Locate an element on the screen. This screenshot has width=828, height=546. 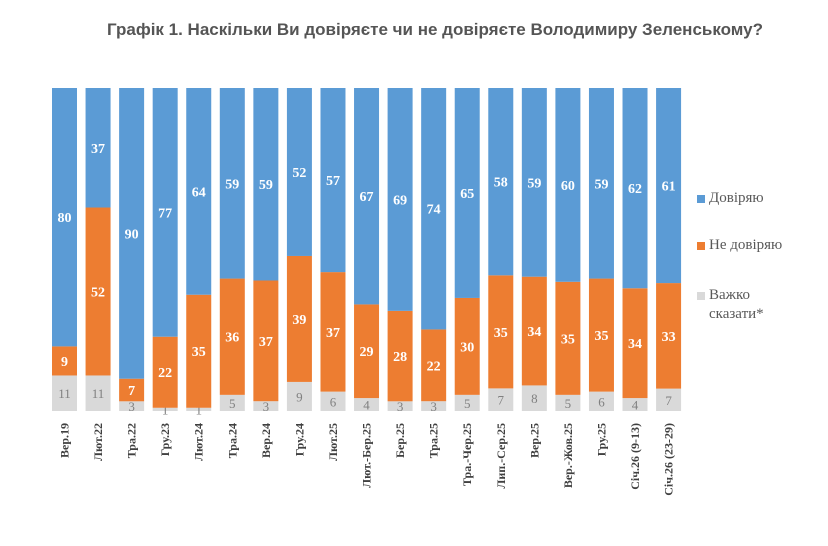
legend-label-hard-line2: сказати* is located at coordinates (736, 314).